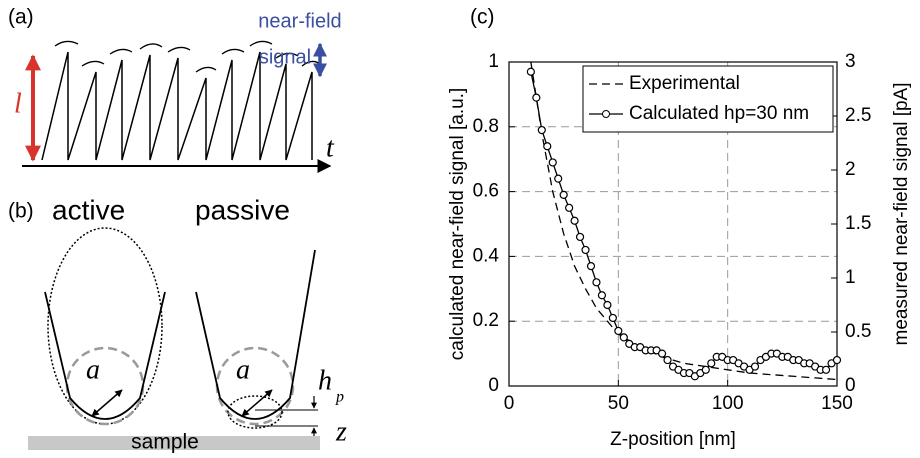  What do you see at coordinates (18, 103) in the screenshot?
I see `amplitude-label: l` at bounding box center [18, 103].